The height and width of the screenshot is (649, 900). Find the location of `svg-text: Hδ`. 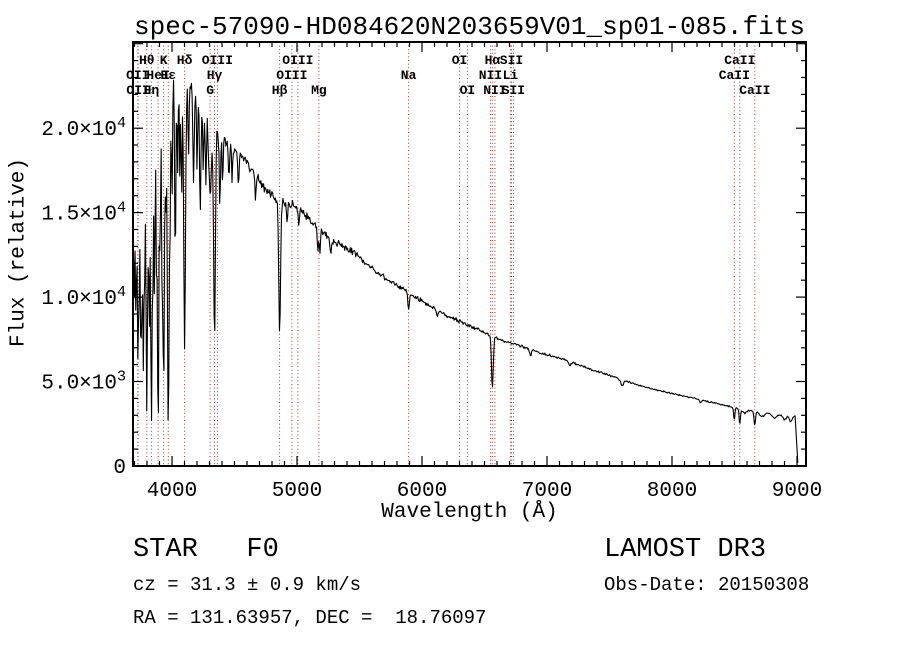

svg-text: Hδ is located at coordinates (185, 60).